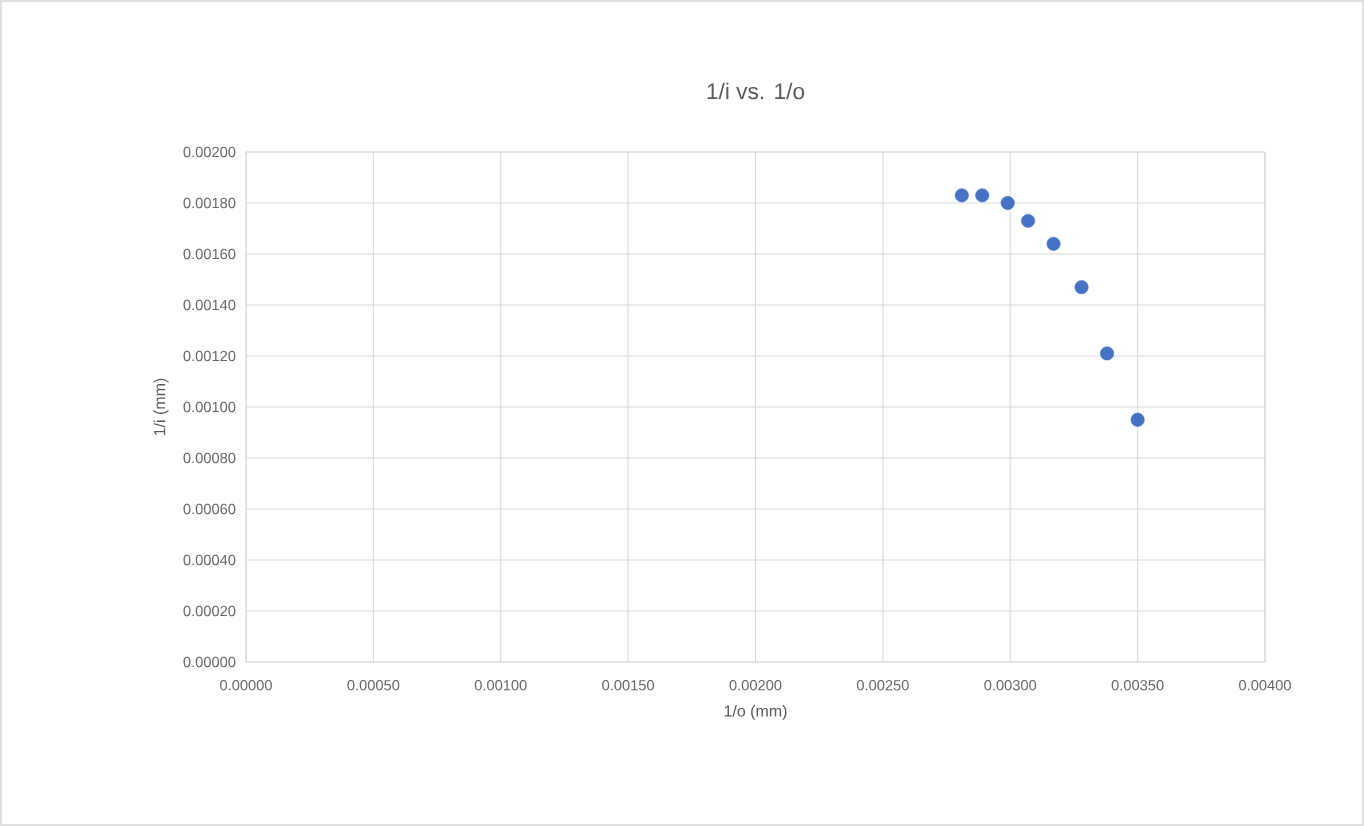 The height and width of the screenshot is (826, 1364). What do you see at coordinates (209, 407) in the screenshot?
I see `y-tick-label: 0.00100` at bounding box center [209, 407].